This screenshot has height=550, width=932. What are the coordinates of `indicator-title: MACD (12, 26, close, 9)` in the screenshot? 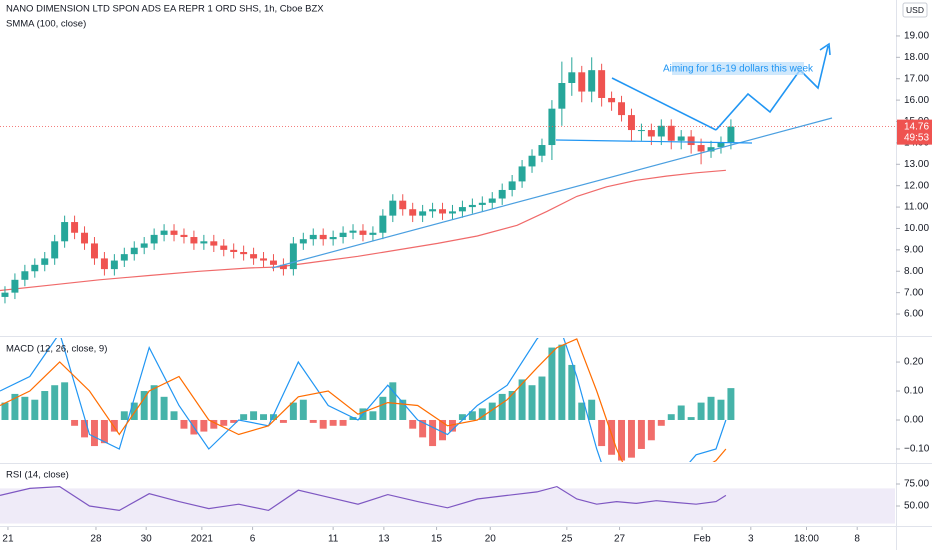 It's located at (56, 349).